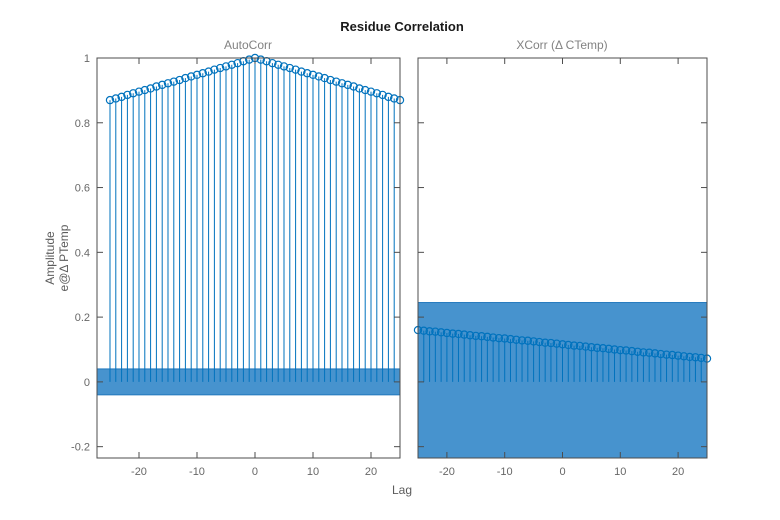 Image resolution: width=780 pixels, height=520 pixels. Describe the element at coordinates (562, 45) in the screenshot. I see `subplot-title-xcorr: XCorr (Δ CTemp)` at that location.